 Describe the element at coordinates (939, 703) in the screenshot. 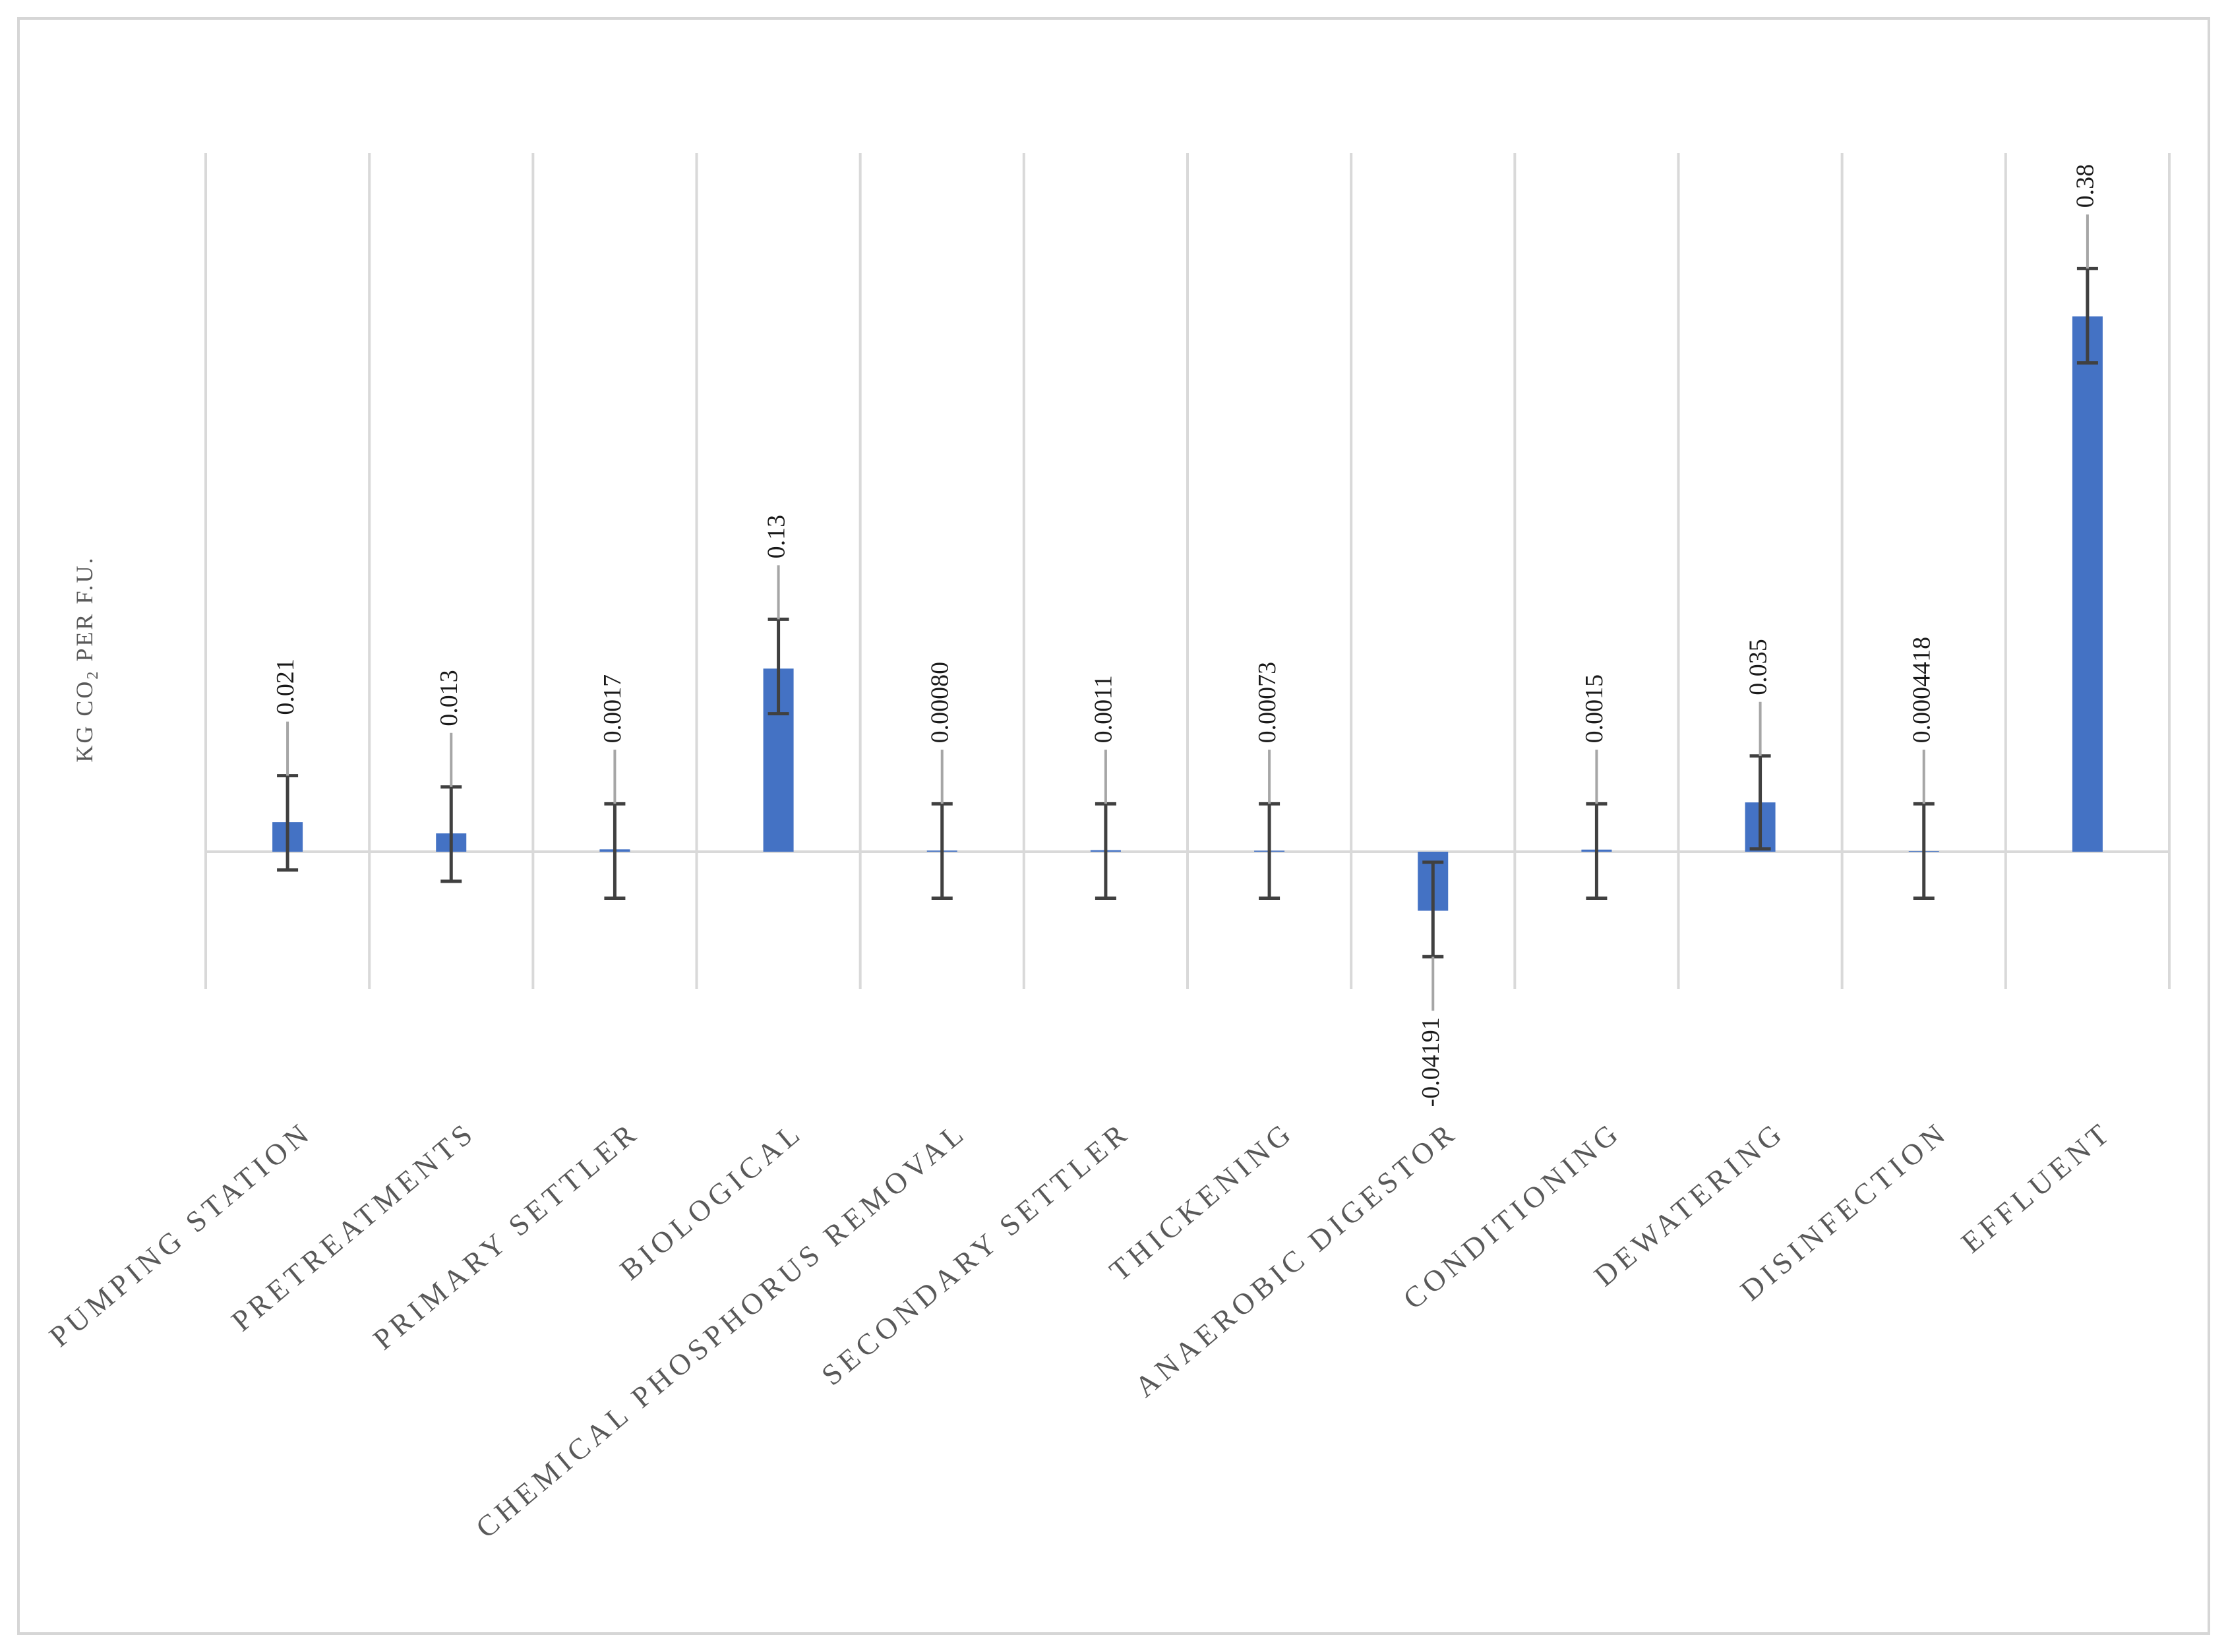

I see `data-label-chemical-phosphorus-removal: 0.00080` at that location.